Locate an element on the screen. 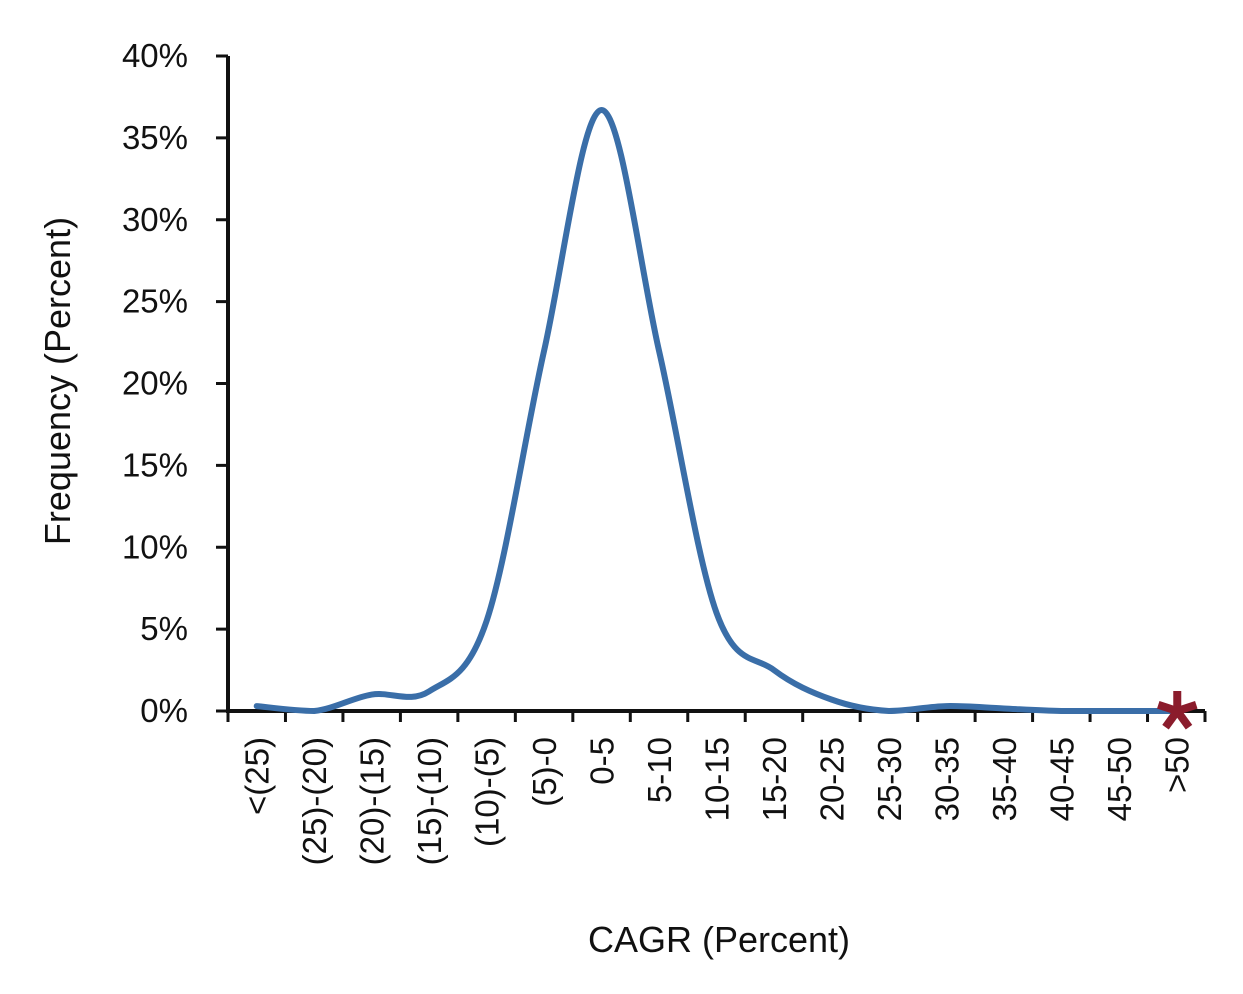 The width and height of the screenshot is (1243, 994). x-tick-label: 5-10 is located at coordinates (659, 770).